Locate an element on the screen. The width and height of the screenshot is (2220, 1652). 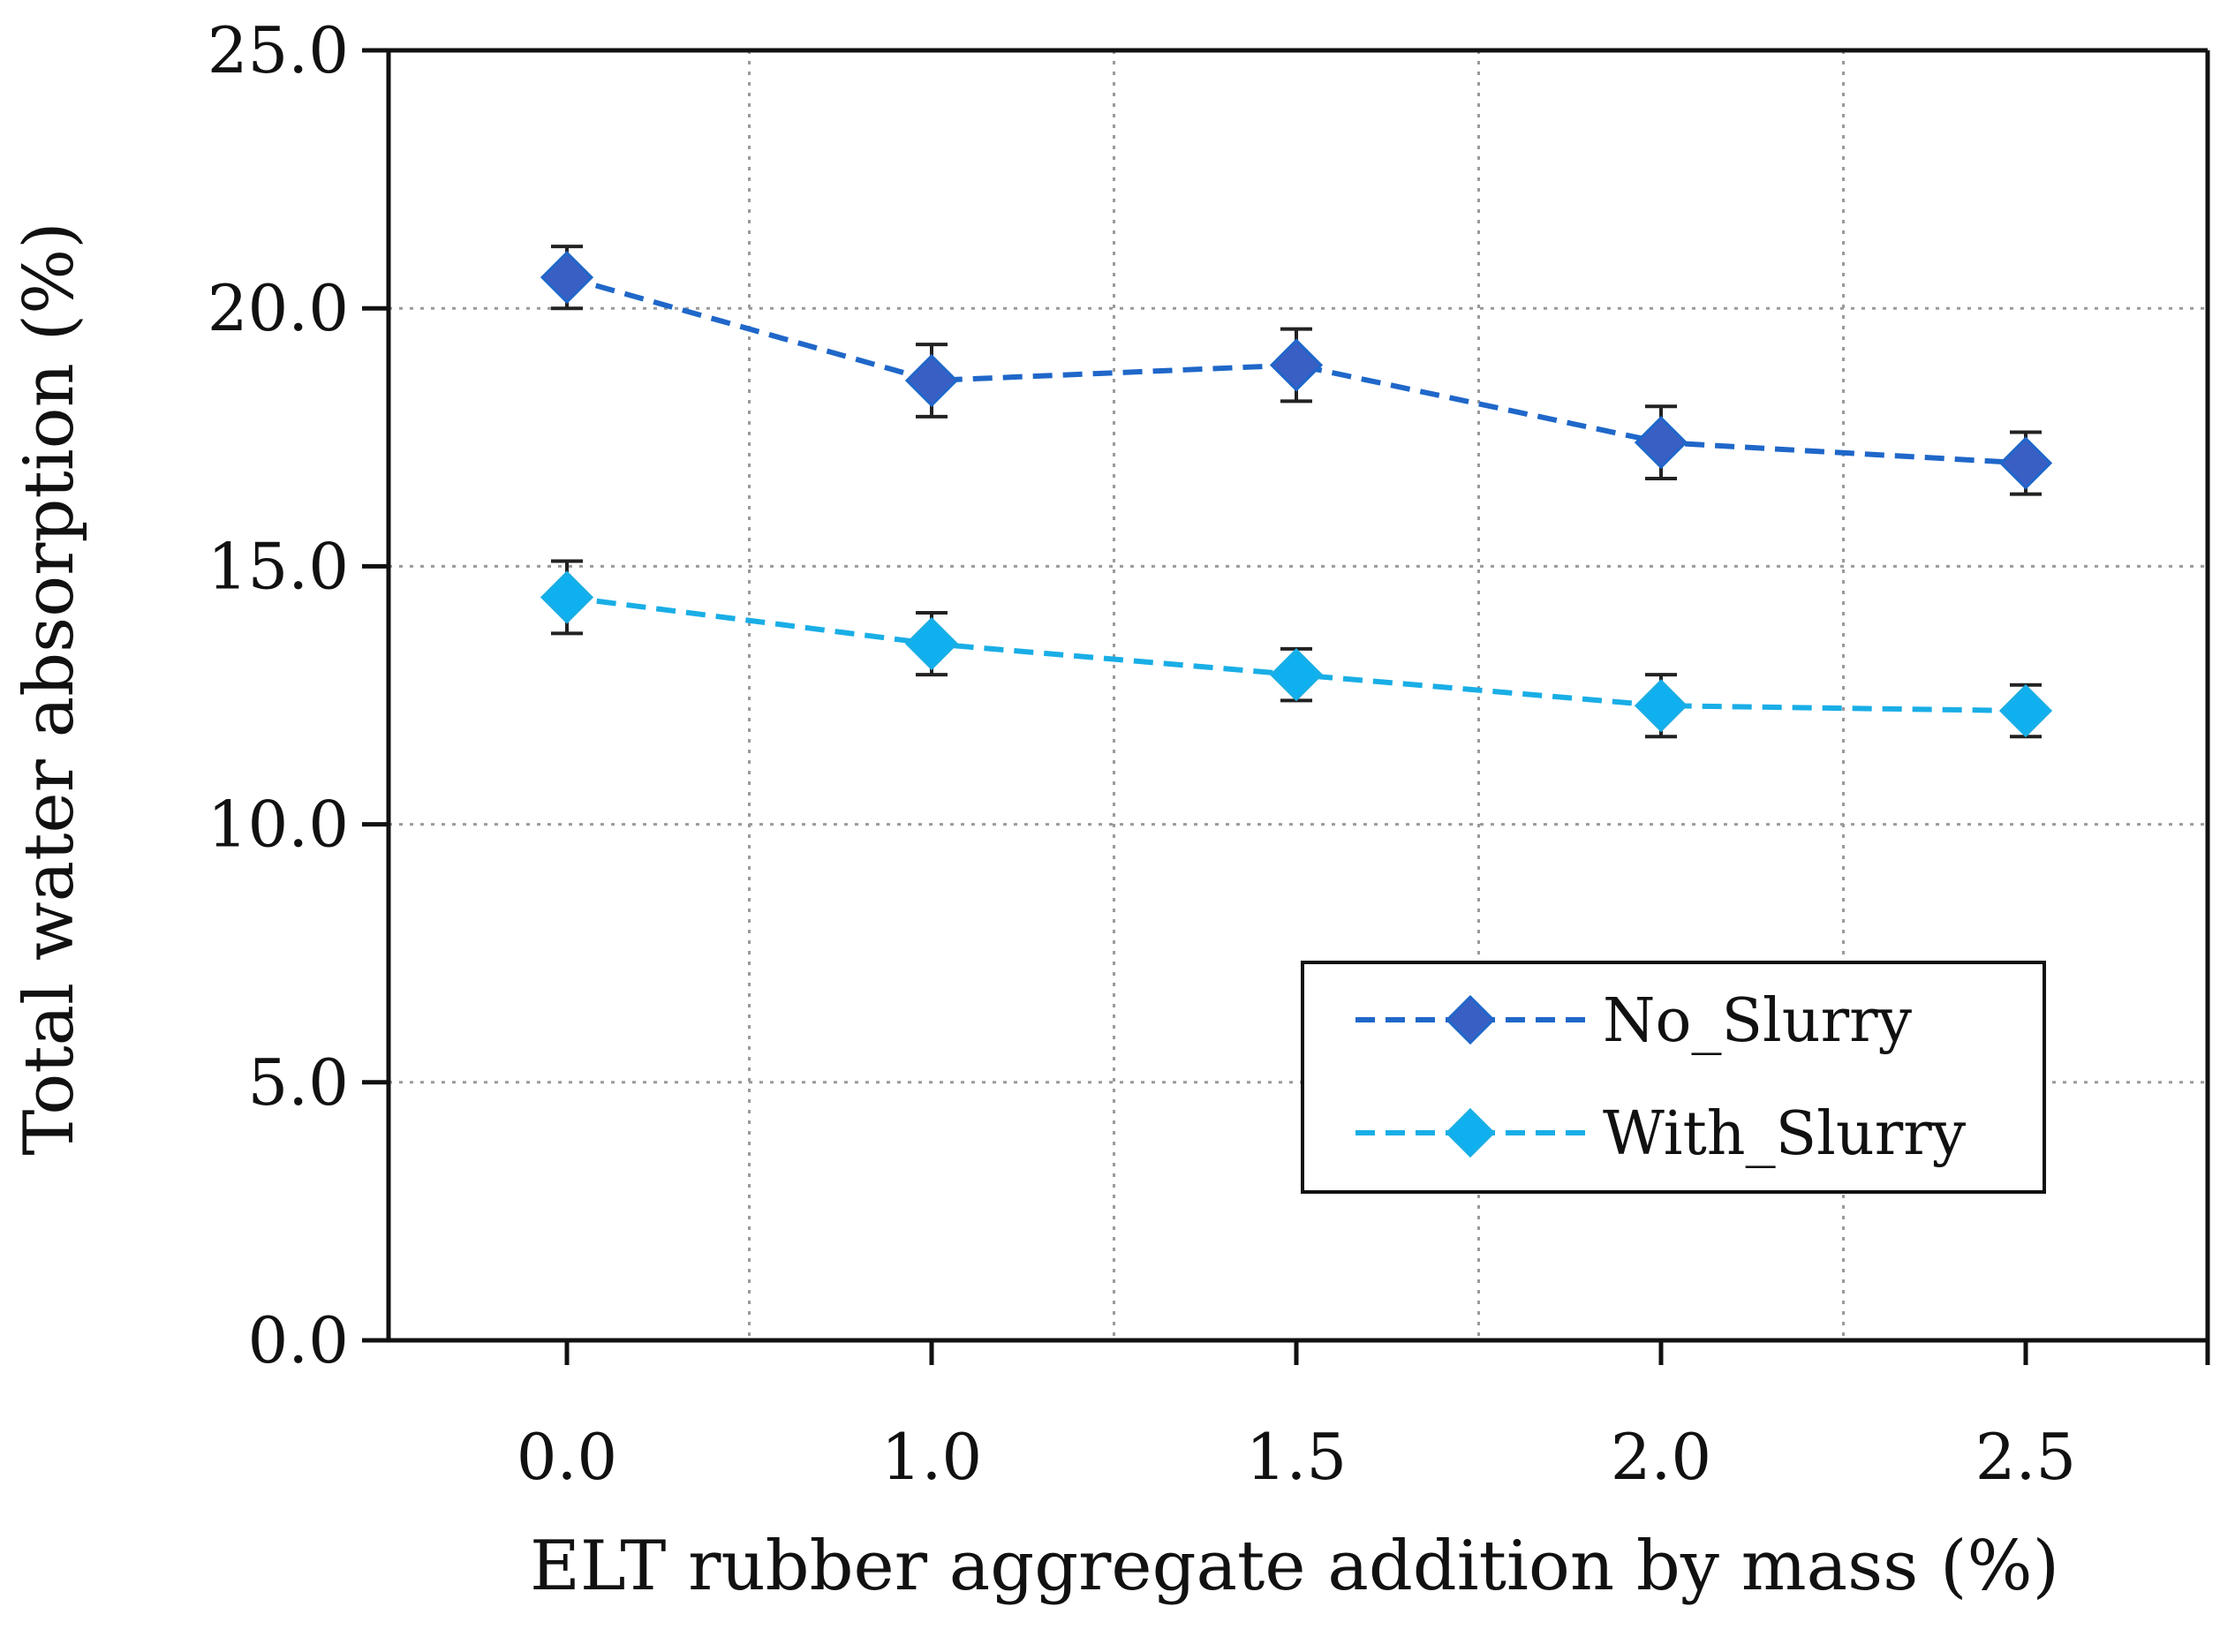
y-tick-label: 10.0 is located at coordinates (278, 825).